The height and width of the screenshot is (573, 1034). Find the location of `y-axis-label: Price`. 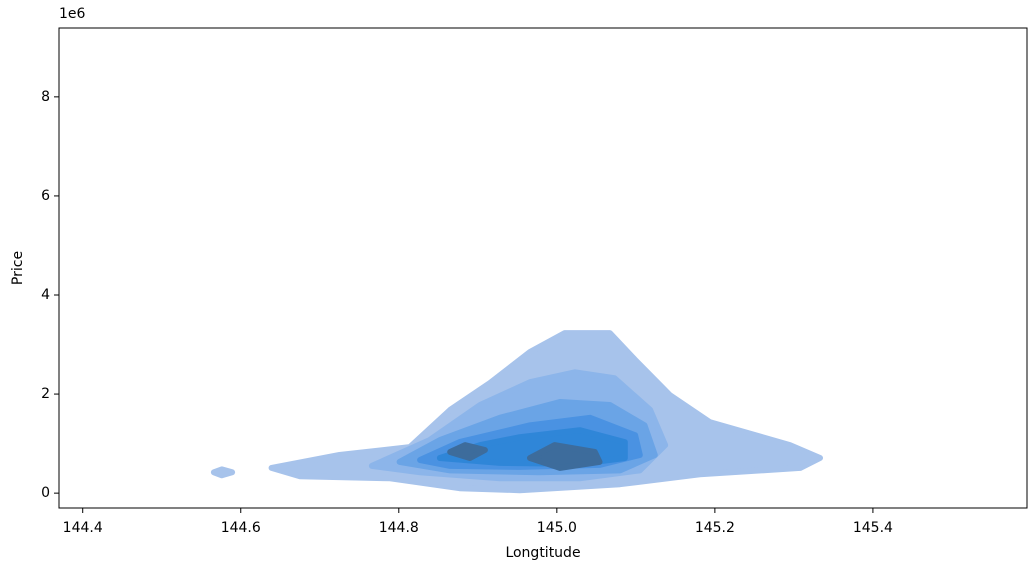

y-axis-label: Price is located at coordinates (18, 268).